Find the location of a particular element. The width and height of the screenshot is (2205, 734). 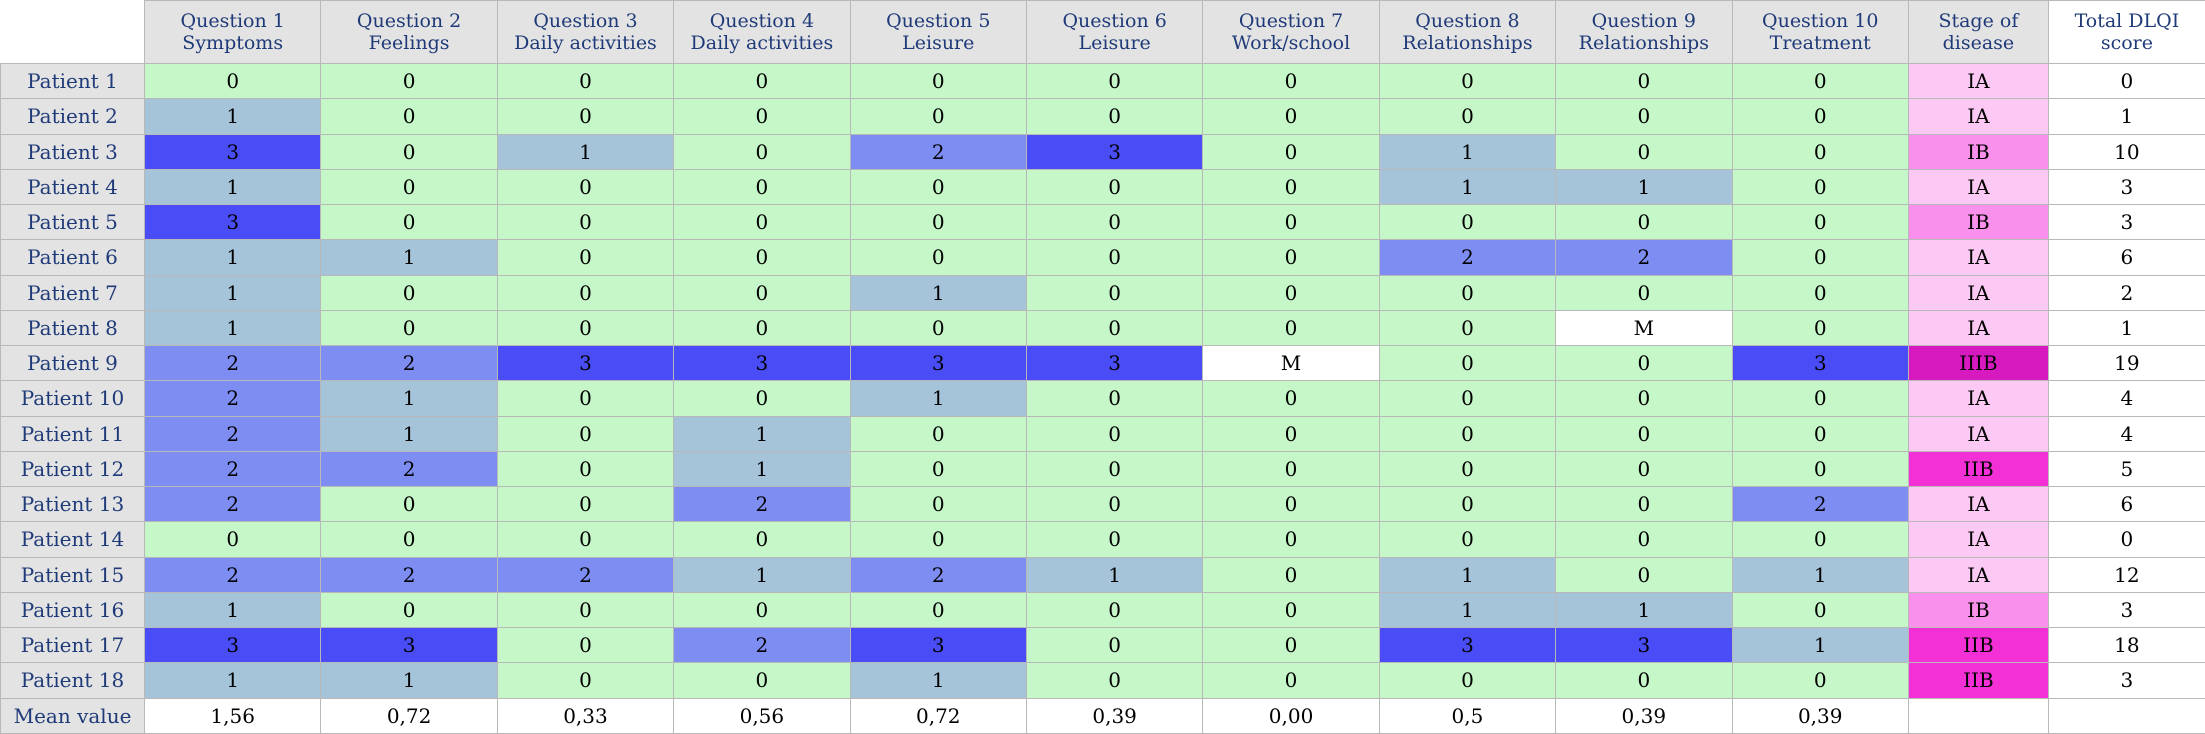

patient-label: Patient 4 is located at coordinates (72, 187).